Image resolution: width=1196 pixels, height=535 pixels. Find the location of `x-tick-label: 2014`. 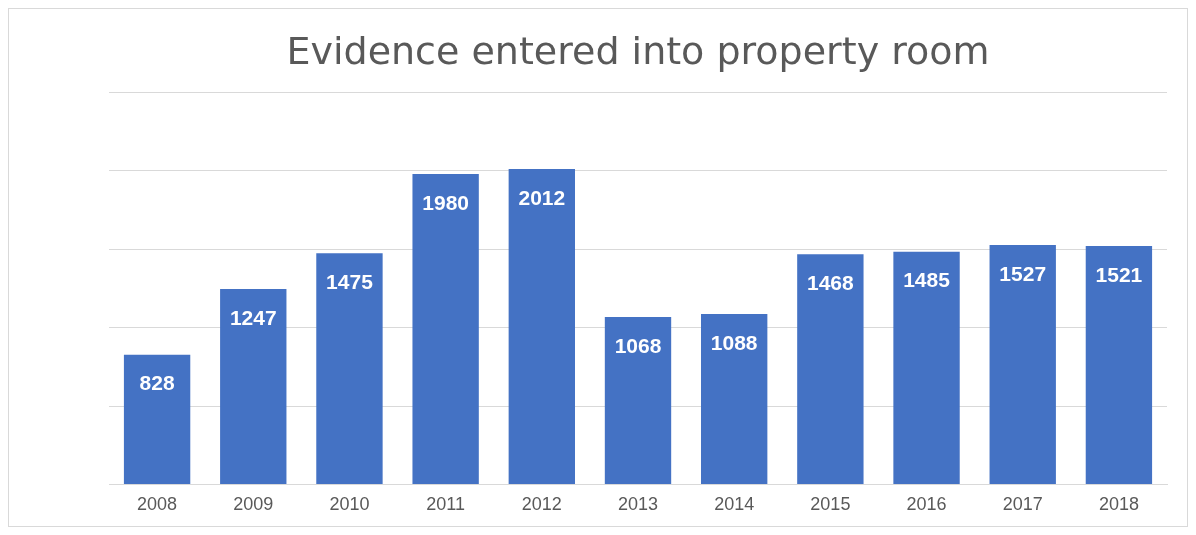

x-tick-label: 2014 is located at coordinates (734, 504).